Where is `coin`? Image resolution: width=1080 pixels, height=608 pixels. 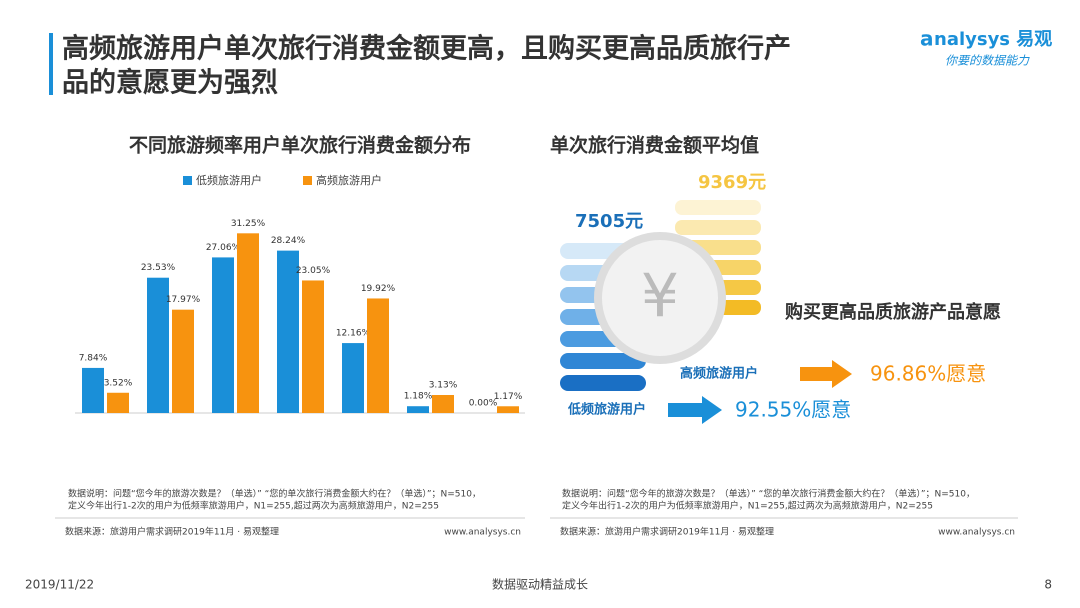 coin is located at coordinates (660, 298).